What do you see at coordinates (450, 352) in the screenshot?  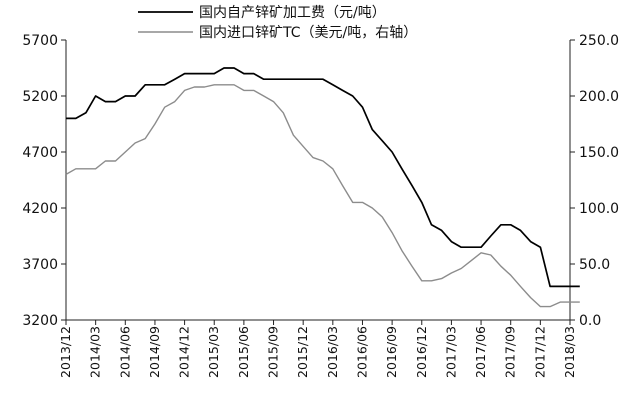 I see `x-tick-label: 2017/03` at bounding box center [450, 352].